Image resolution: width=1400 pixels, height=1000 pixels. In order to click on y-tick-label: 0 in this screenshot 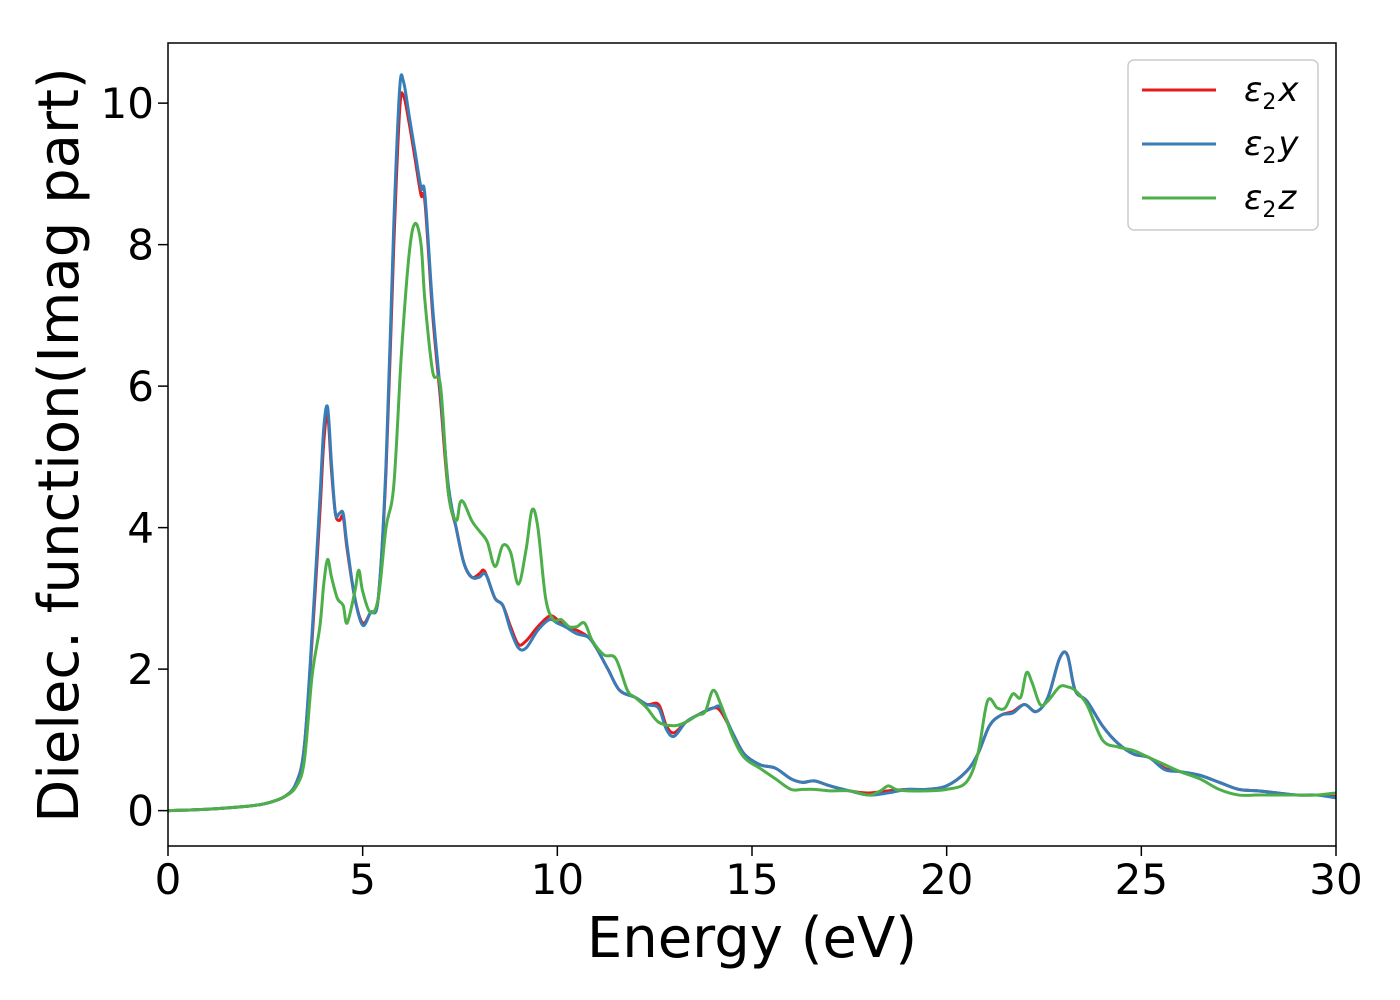, I will do `click(140, 811)`.